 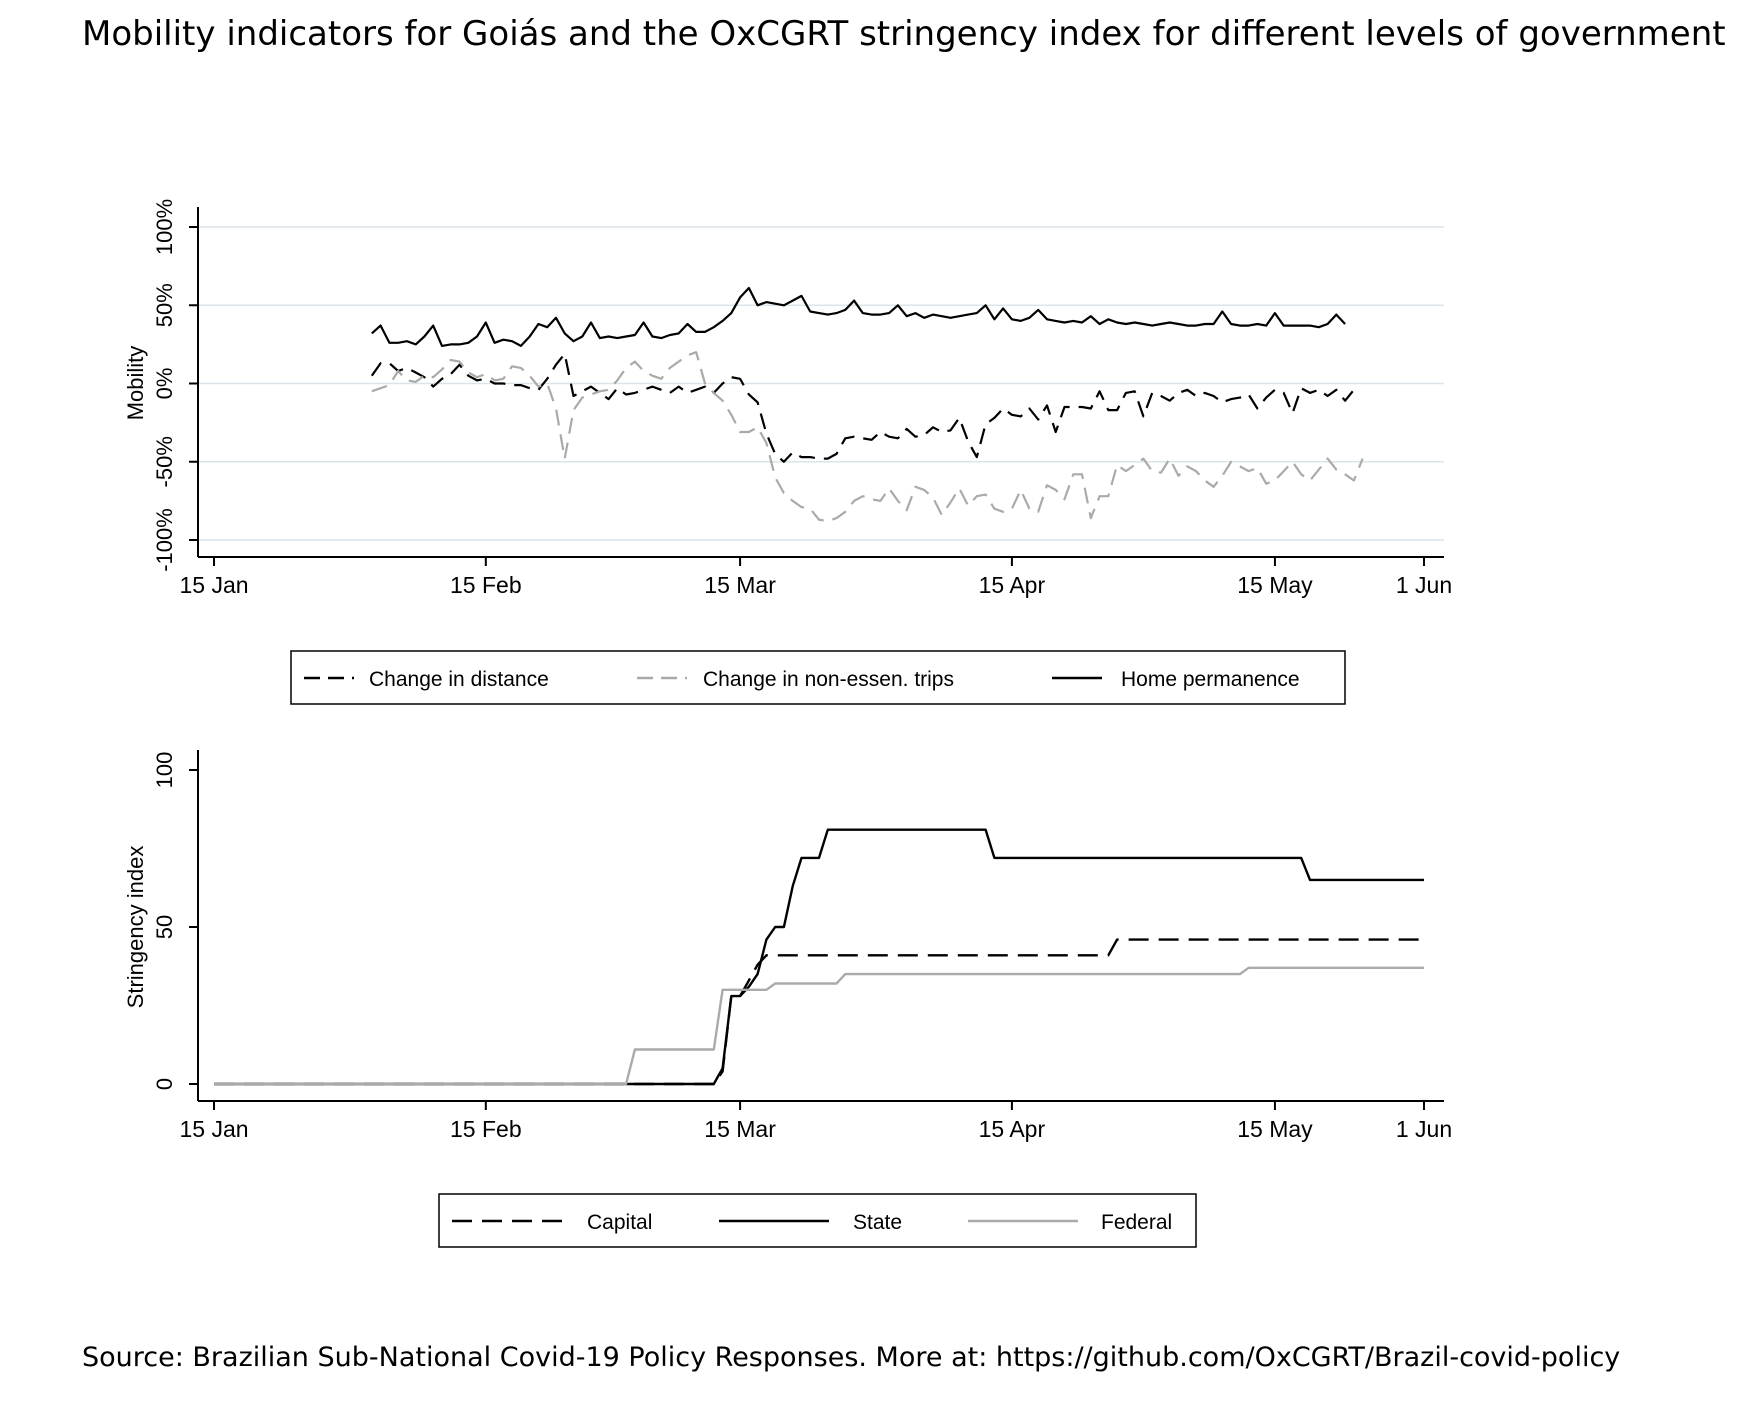 What do you see at coordinates (459, 679) in the screenshot?
I see `legend-label-change-in-distance: Change in distance` at bounding box center [459, 679].